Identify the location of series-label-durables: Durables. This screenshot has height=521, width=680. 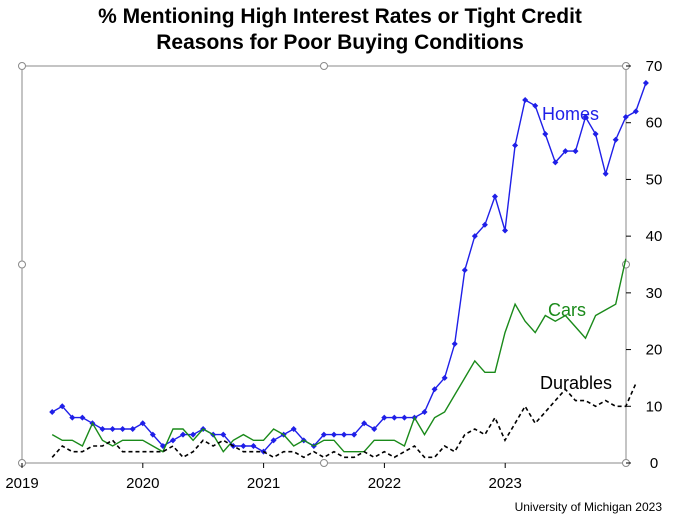
(576, 383).